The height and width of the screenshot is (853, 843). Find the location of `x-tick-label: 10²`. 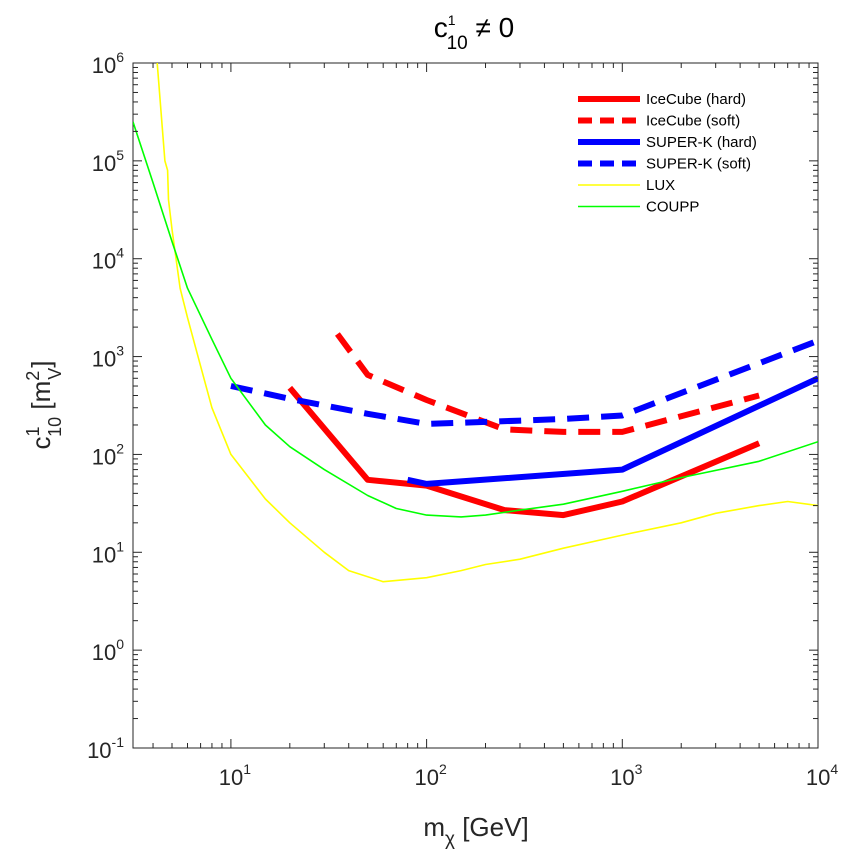

x-tick-label: 10² is located at coordinates (430, 775).